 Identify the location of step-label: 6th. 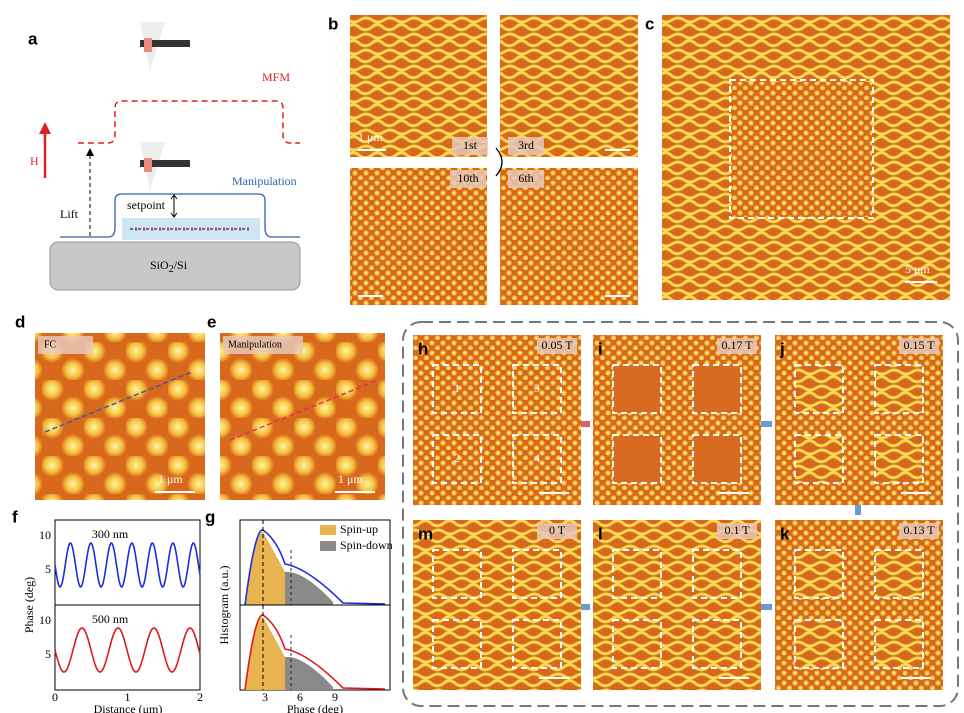
(525, 178).